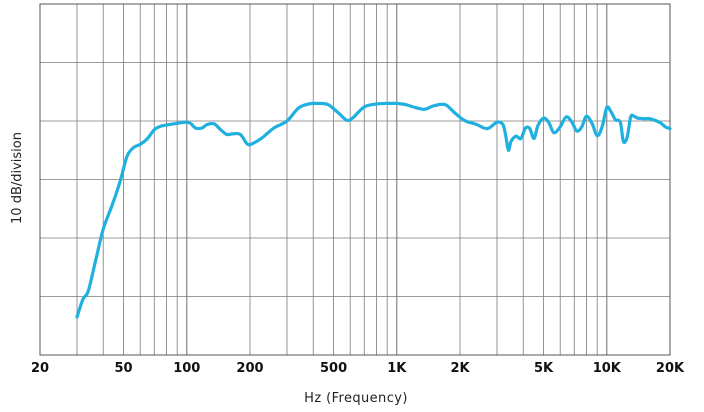 The width and height of the screenshot is (704, 412). I want to click on x-tick-labels: 20 50 100 200 500 1K 2K 5K 10K 20K, so click(358, 368).